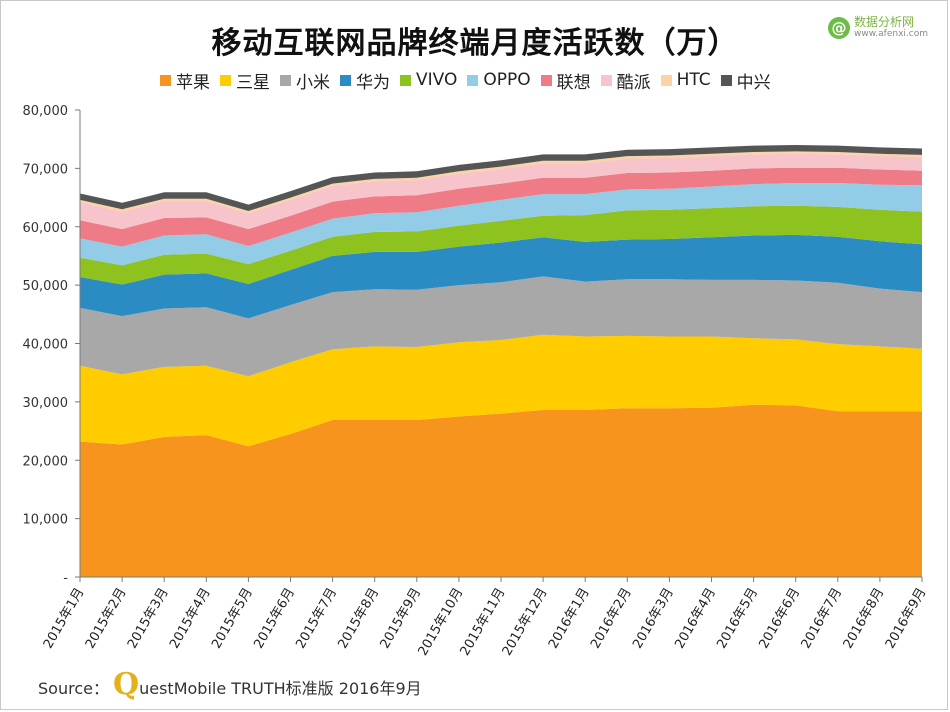  I want to click on chart-legend: 苹果 三星 小米 华为 VIVO OPPO 联想 酷派 HTC 中兴, so click(465, 80).